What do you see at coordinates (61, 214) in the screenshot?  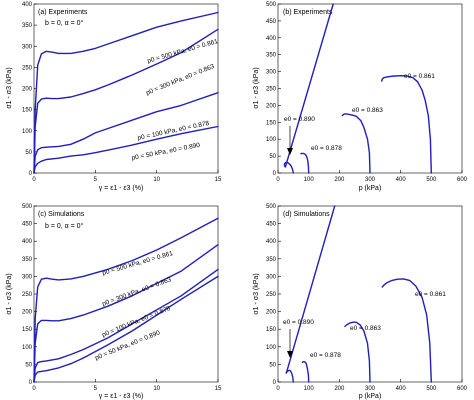 I see `panel-c-title: (c) Simulations` at bounding box center [61, 214].